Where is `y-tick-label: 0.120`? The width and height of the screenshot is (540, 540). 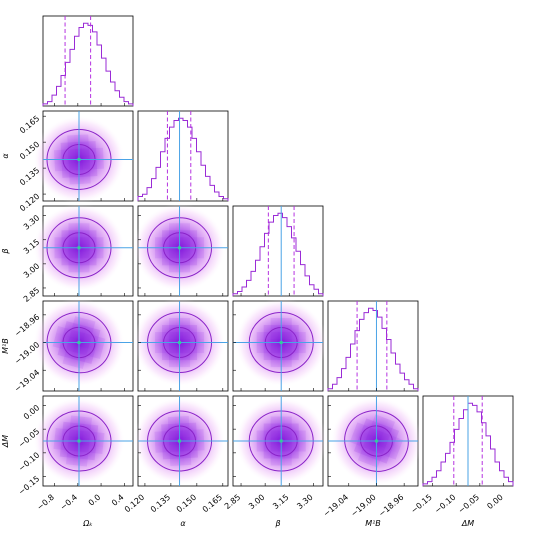
y-tick-label: 0.120 is located at coordinates (29, 203).